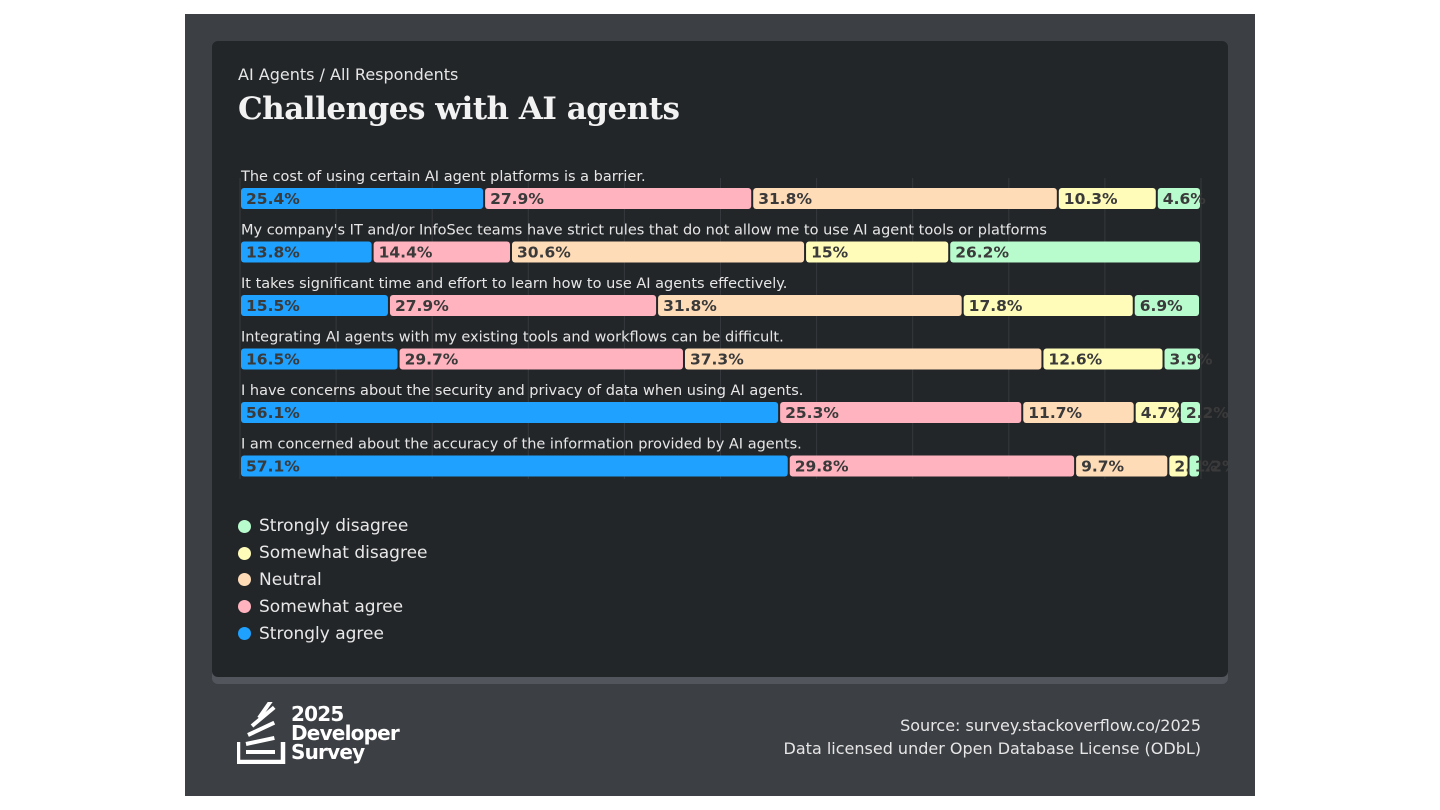 The width and height of the screenshot is (1440, 810). I want to click on data-label: 30.6%, so click(544, 253).